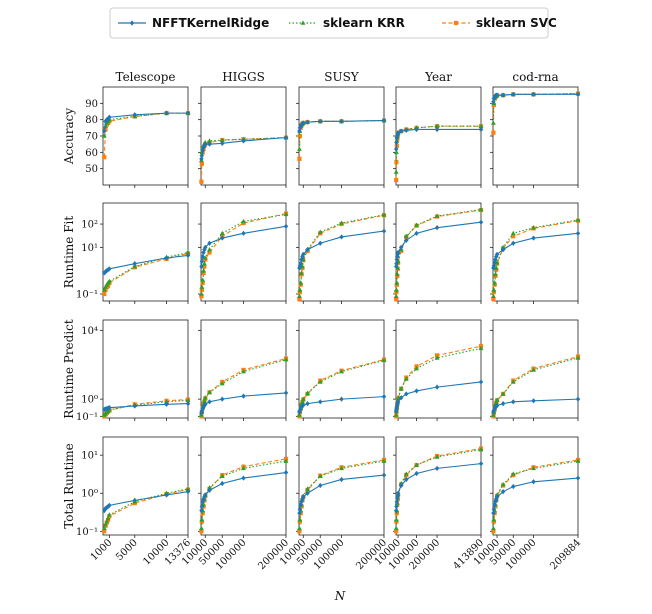  Describe the element at coordinates (535, 370) in the screenshot. I see `panel-cod-rna-runtime-predict` at that location.